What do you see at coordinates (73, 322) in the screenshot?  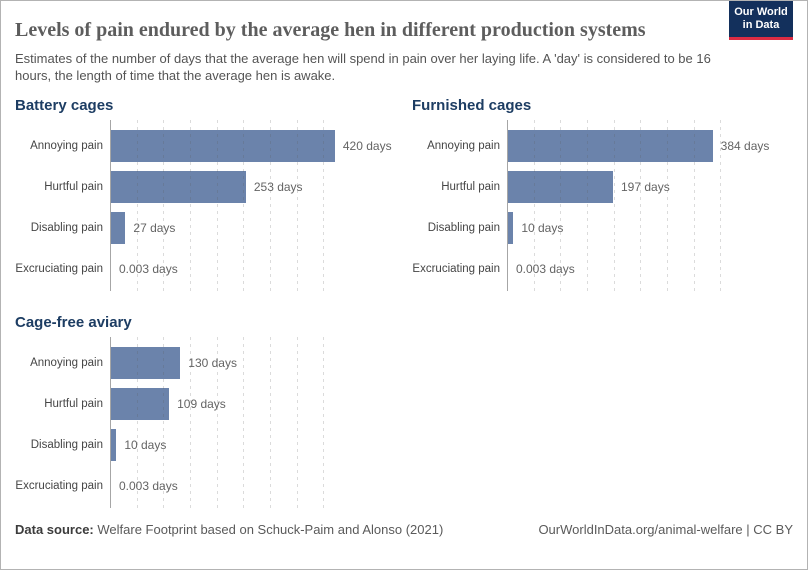 I see `facet-title: Cage-free aviary` at bounding box center [73, 322].